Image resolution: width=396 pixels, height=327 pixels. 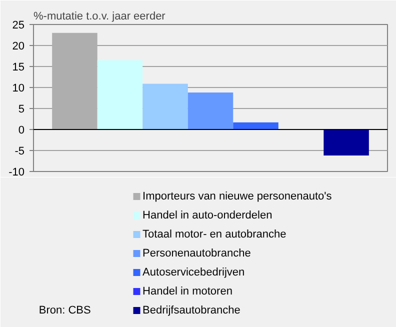 I want to click on legend-label: Handel in motoren, so click(x=187, y=292).